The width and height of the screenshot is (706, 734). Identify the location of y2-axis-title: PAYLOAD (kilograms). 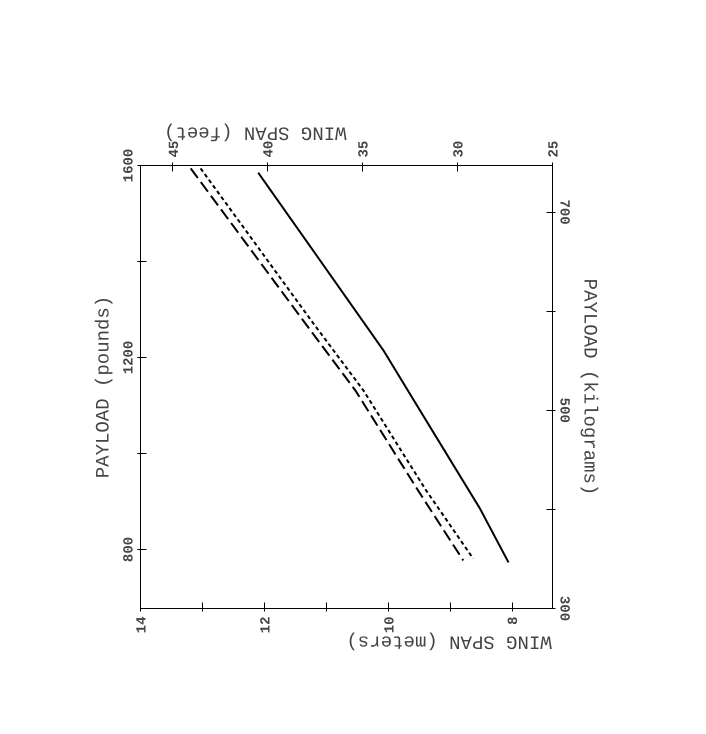
(589, 387).